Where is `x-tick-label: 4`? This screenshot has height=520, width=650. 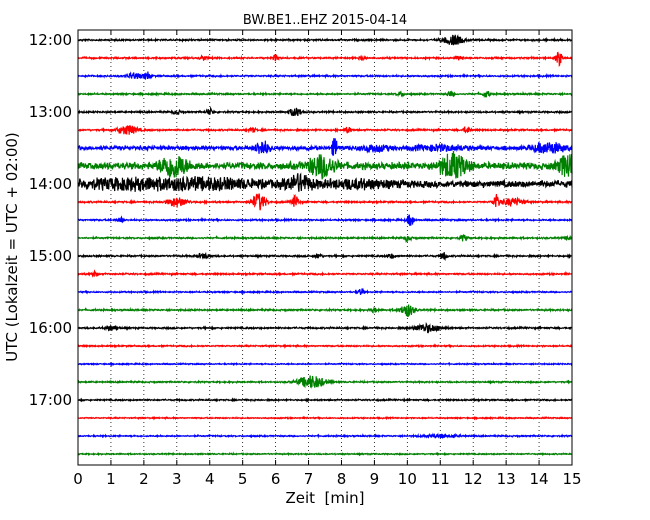 x-tick-label: 4 is located at coordinates (210, 479).